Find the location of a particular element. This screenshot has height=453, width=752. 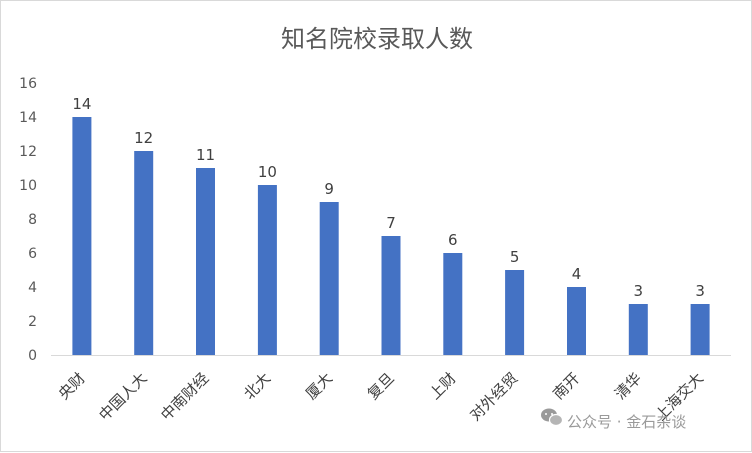

wechat-icon is located at coordinates (552, 417).